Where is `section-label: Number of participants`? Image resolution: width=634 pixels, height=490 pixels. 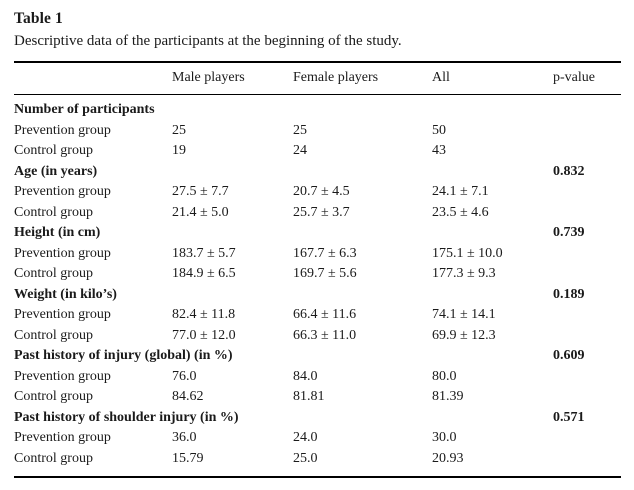
section-label: Number of participants is located at coordinates (84, 109).